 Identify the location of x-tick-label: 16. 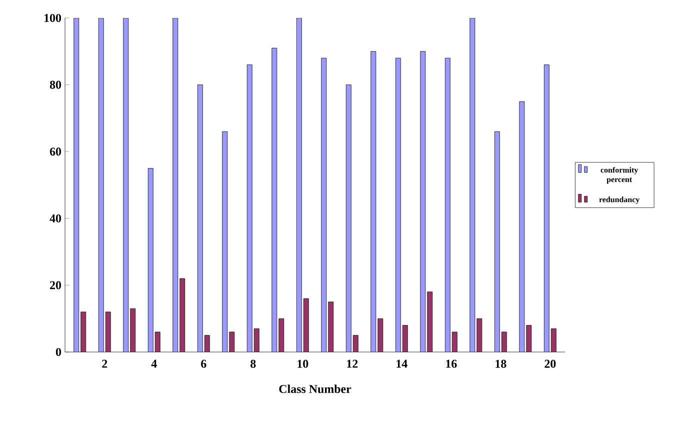
(451, 364).